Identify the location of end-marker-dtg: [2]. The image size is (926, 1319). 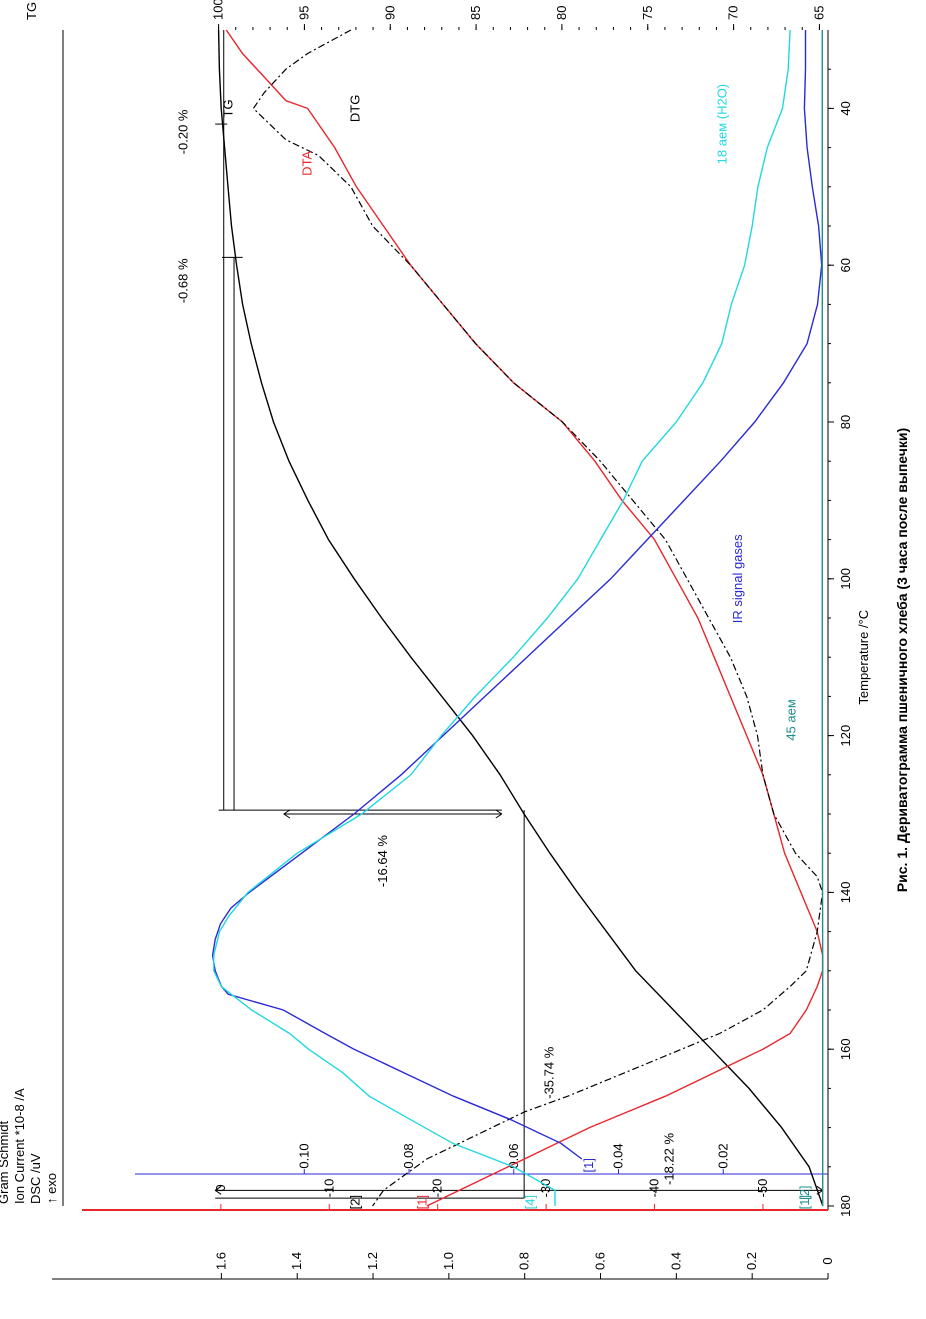
(354, 1202).